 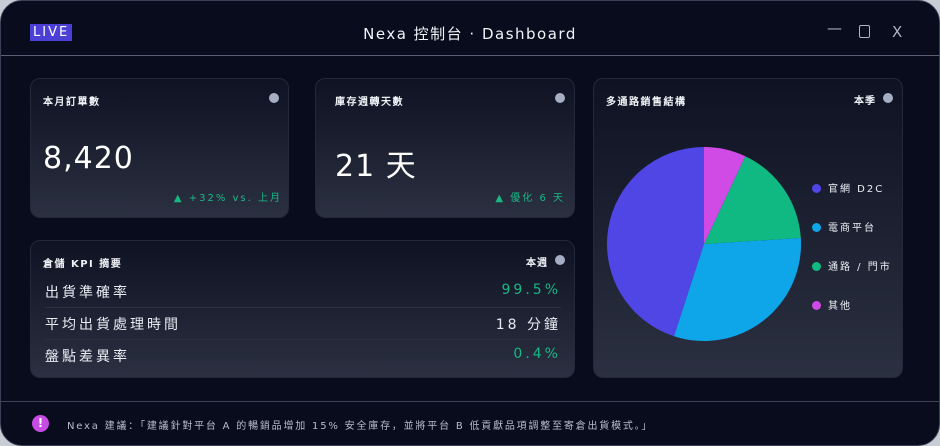 What do you see at coordinates (87, 357) in the screenshot?
I see `kpi-label: 盤點差異率` at bounding box center [87, 357].